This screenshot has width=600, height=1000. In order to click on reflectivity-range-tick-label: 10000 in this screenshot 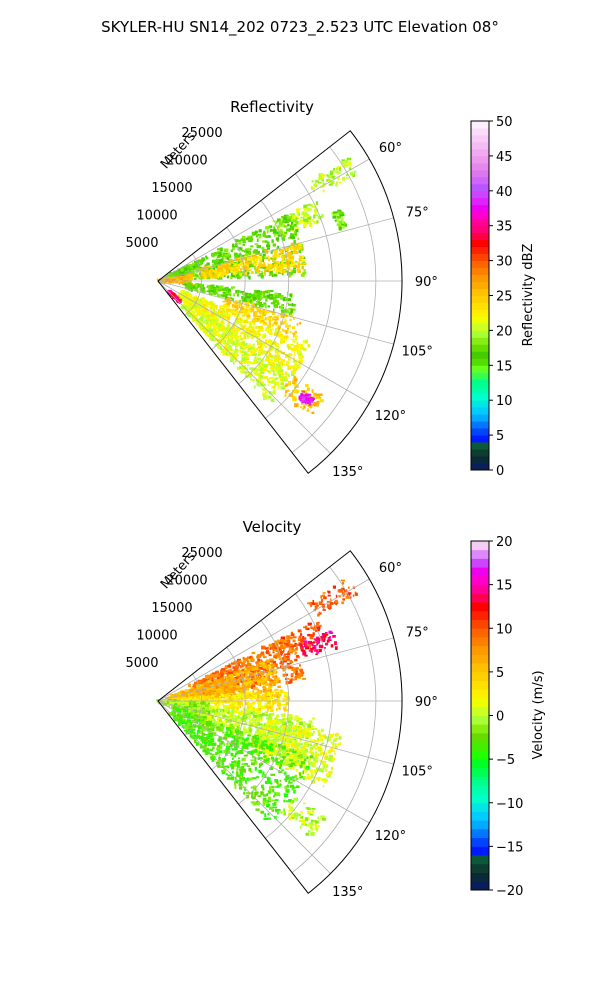, I will do `click(156, 216)`.